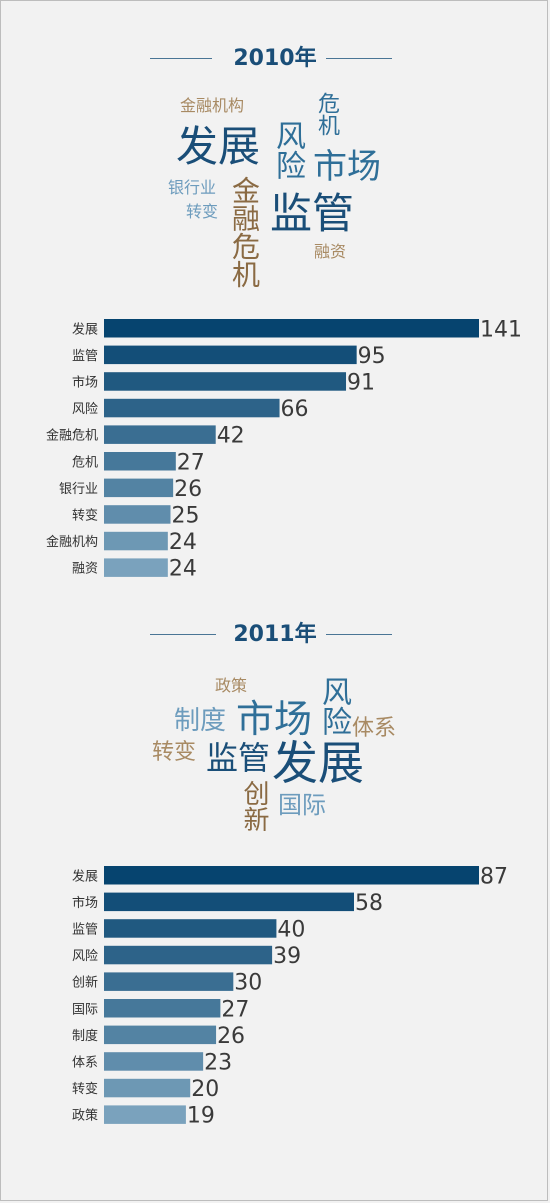 The height and width of the screenshot is (1203, 550). What do you see at coordinates (231, 685) in the screenshot?
I see `cloud-word: 政策` at bounding box center [231, 685].